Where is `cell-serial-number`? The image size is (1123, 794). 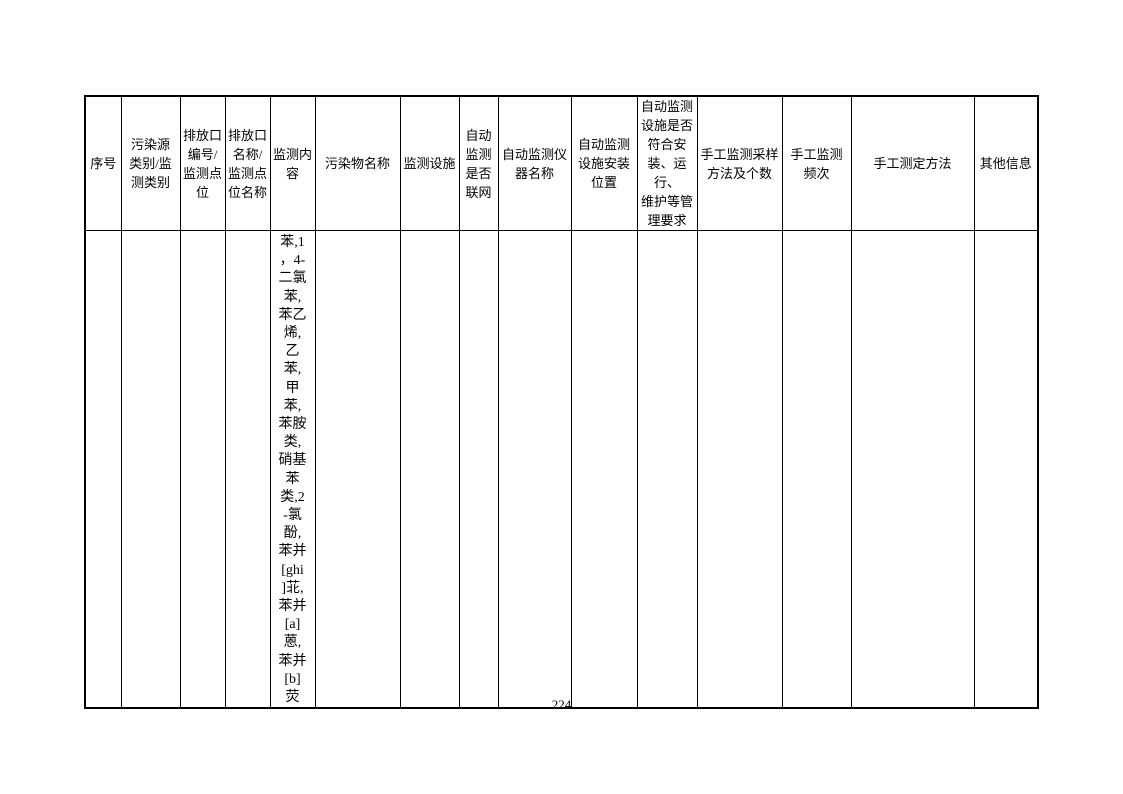
cell-serial-number is located at coordinates (103, 469).